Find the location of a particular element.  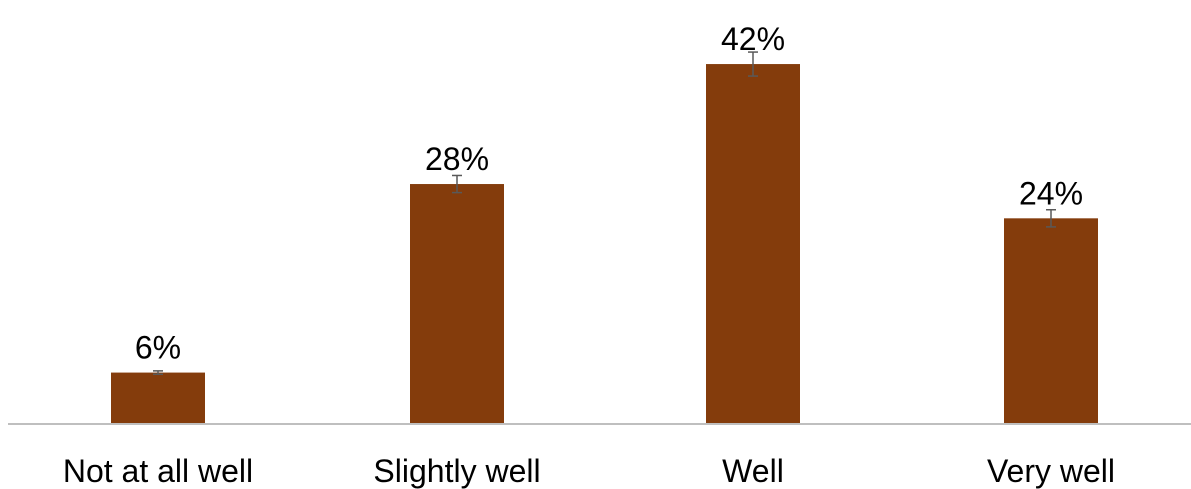

x-tick-label-slightly-well: Slightly well is located at coordinates (456, 471).